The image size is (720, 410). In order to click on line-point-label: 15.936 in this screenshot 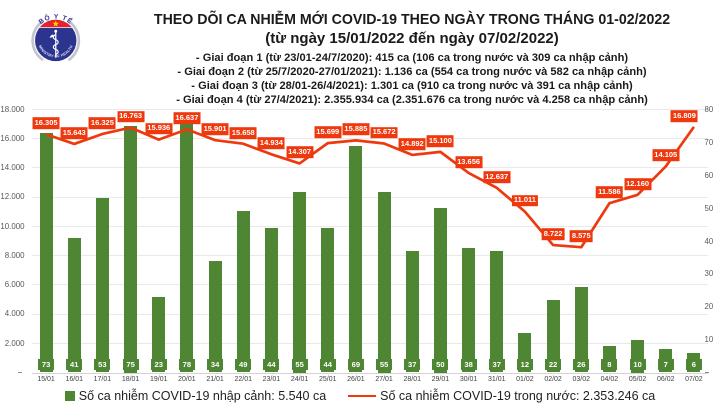, I will do `click(159, 128)`.